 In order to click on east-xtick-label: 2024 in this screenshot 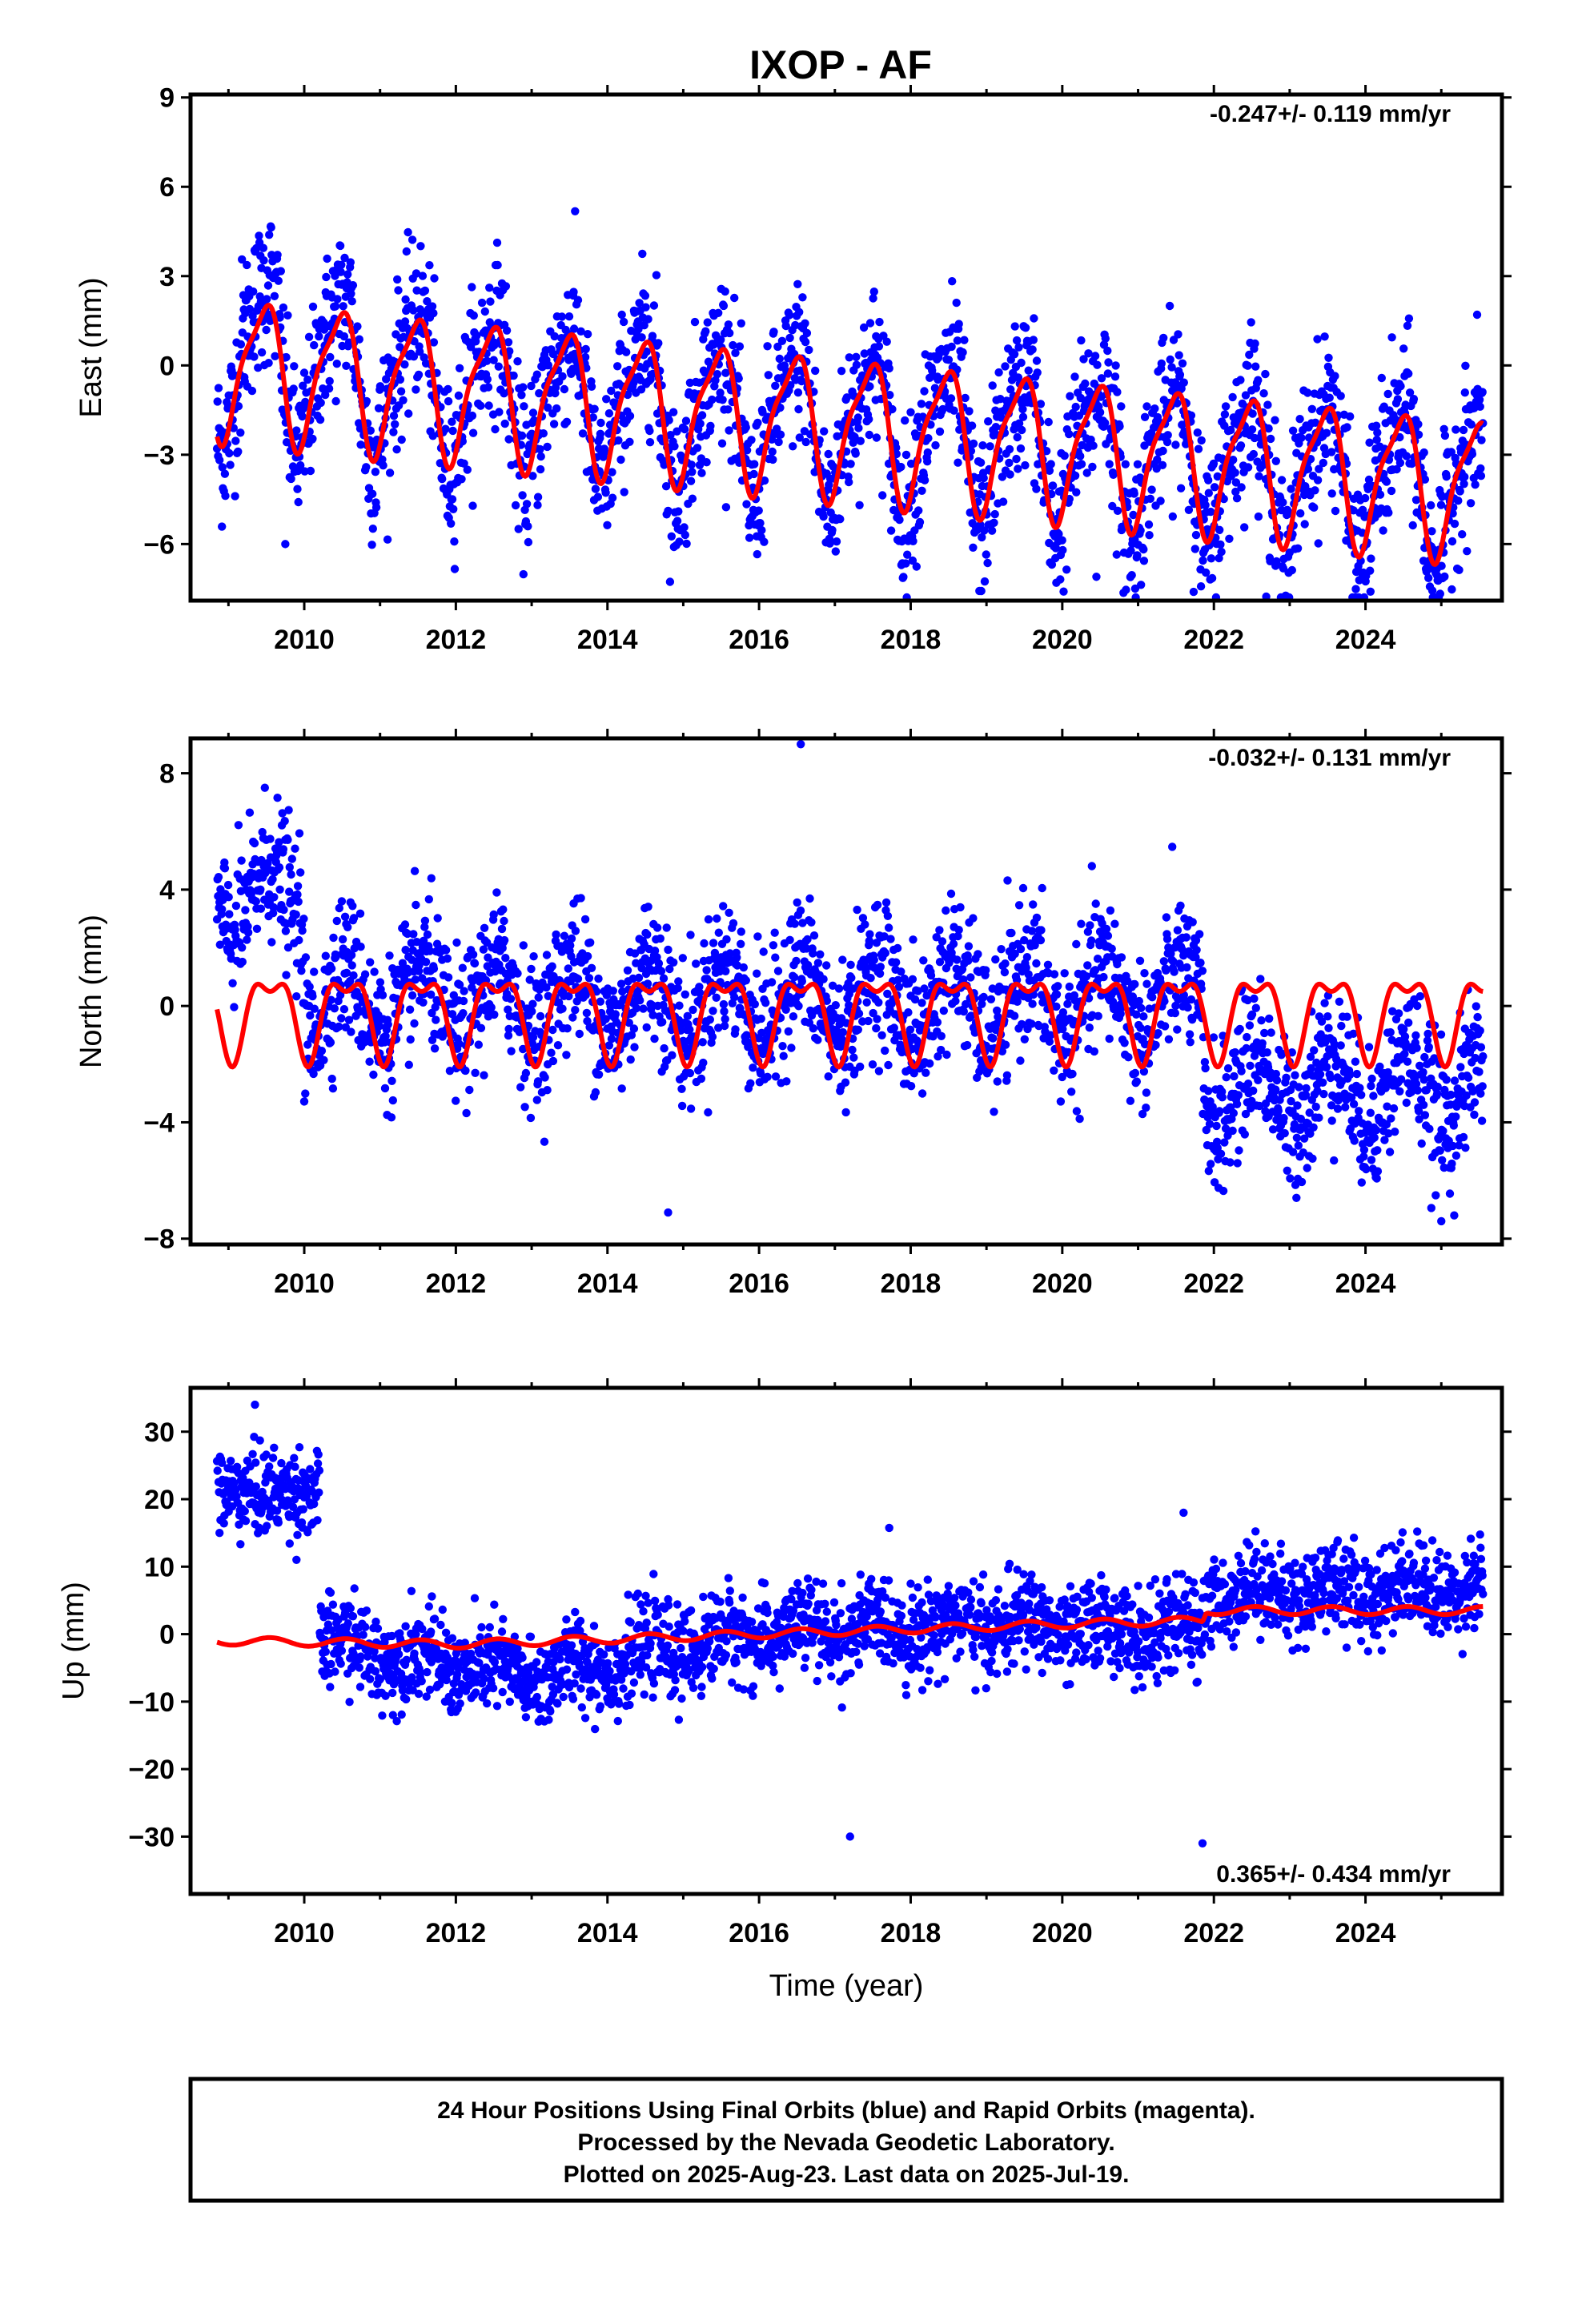, I will do `click(1365, 640)`.